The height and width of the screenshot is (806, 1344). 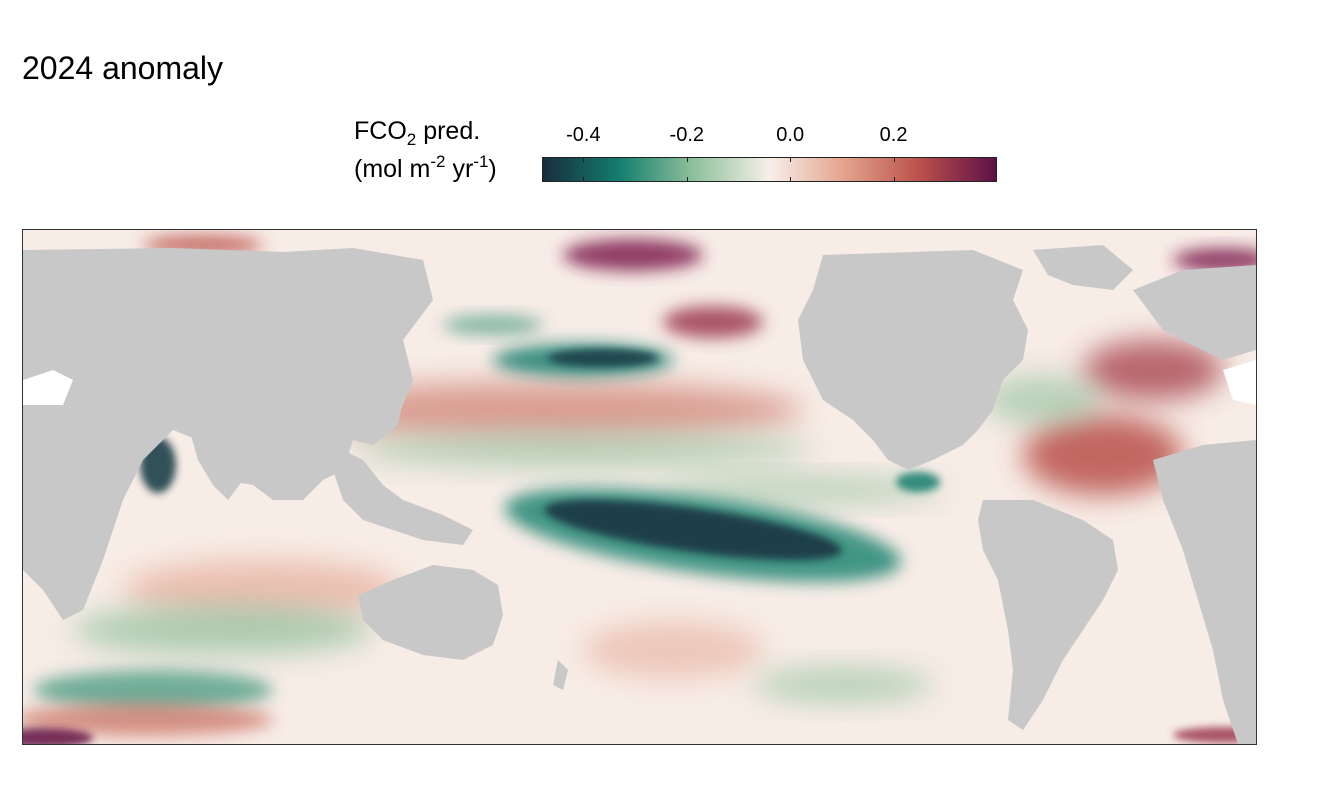 I want to click on land-africa-eurasia-left, so click(x=228, y=434).